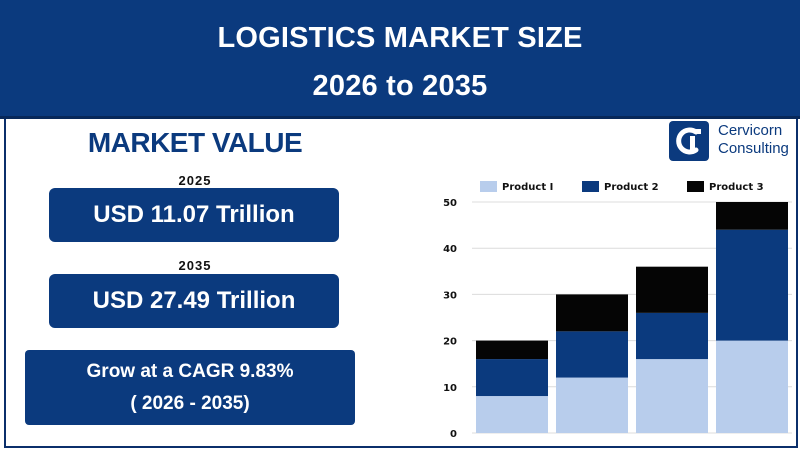  What do you see at coordinates (527, 187) in the screenshot?
I see `legend-label-1: Product I` at bounding box center [527, 187].